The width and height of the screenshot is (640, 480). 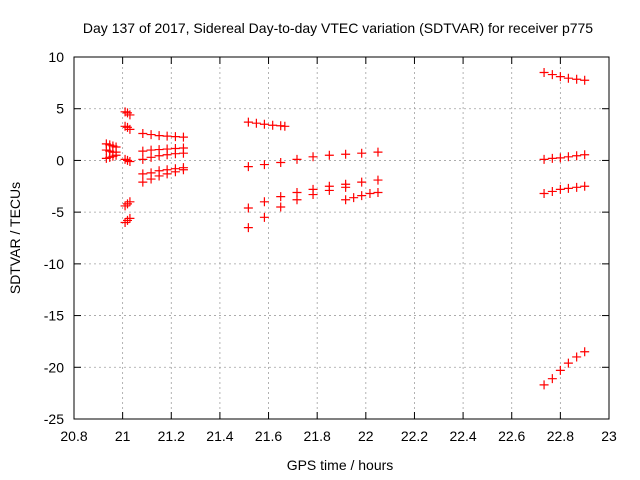 I want to click on y-tick-labels: 10 5 0 -5 -10 -15 -20 -25, so click(x=54, y=238).